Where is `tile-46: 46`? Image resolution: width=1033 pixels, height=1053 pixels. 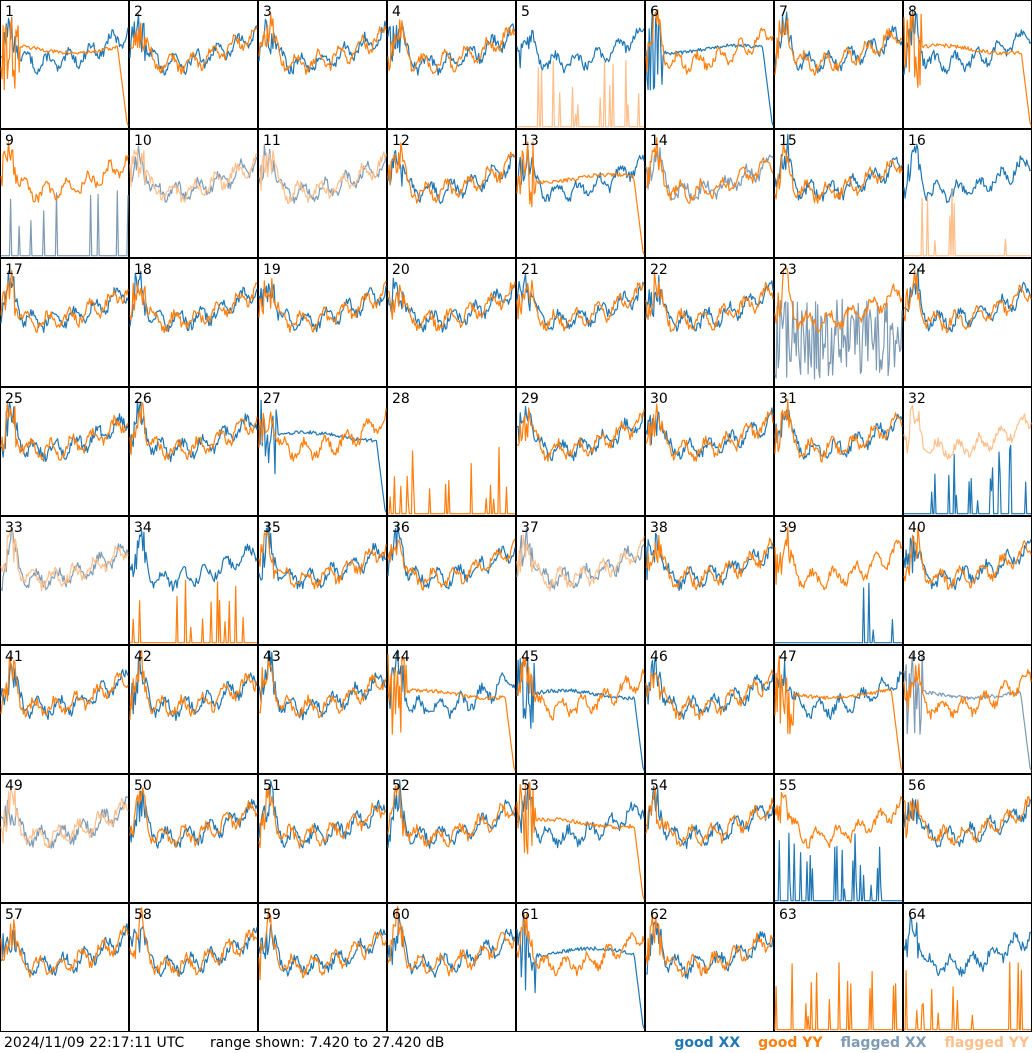 tile-46: 46 is located at coordinates (709, 709).